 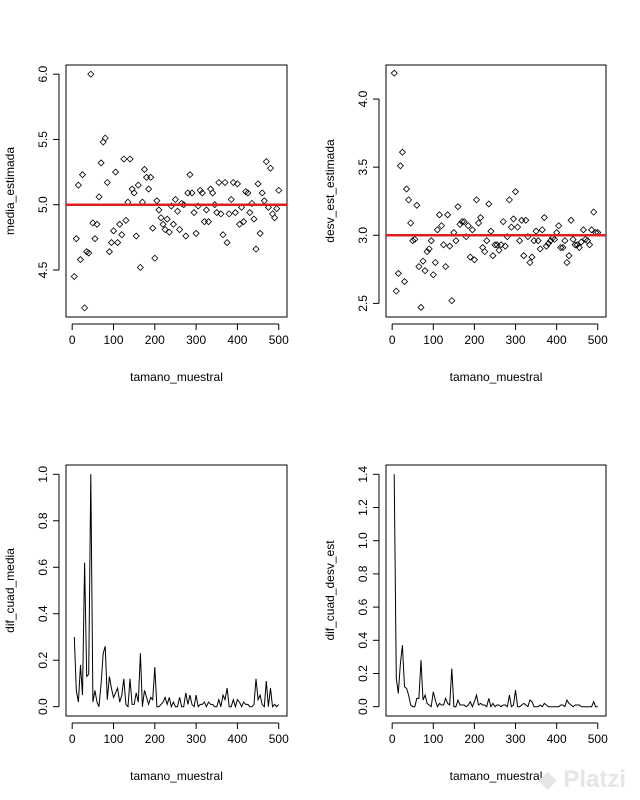 What do you see at coordinates (43, 474) in the screenshot?
I see `y-tick-label: 1.0` at bounding box center [43, 474].